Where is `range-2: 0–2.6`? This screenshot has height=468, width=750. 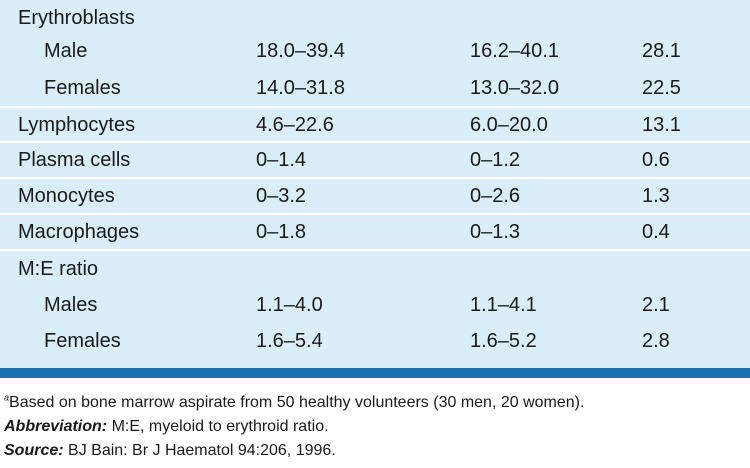
range-2: 0–2.6 is located at coordinates (495, 196).